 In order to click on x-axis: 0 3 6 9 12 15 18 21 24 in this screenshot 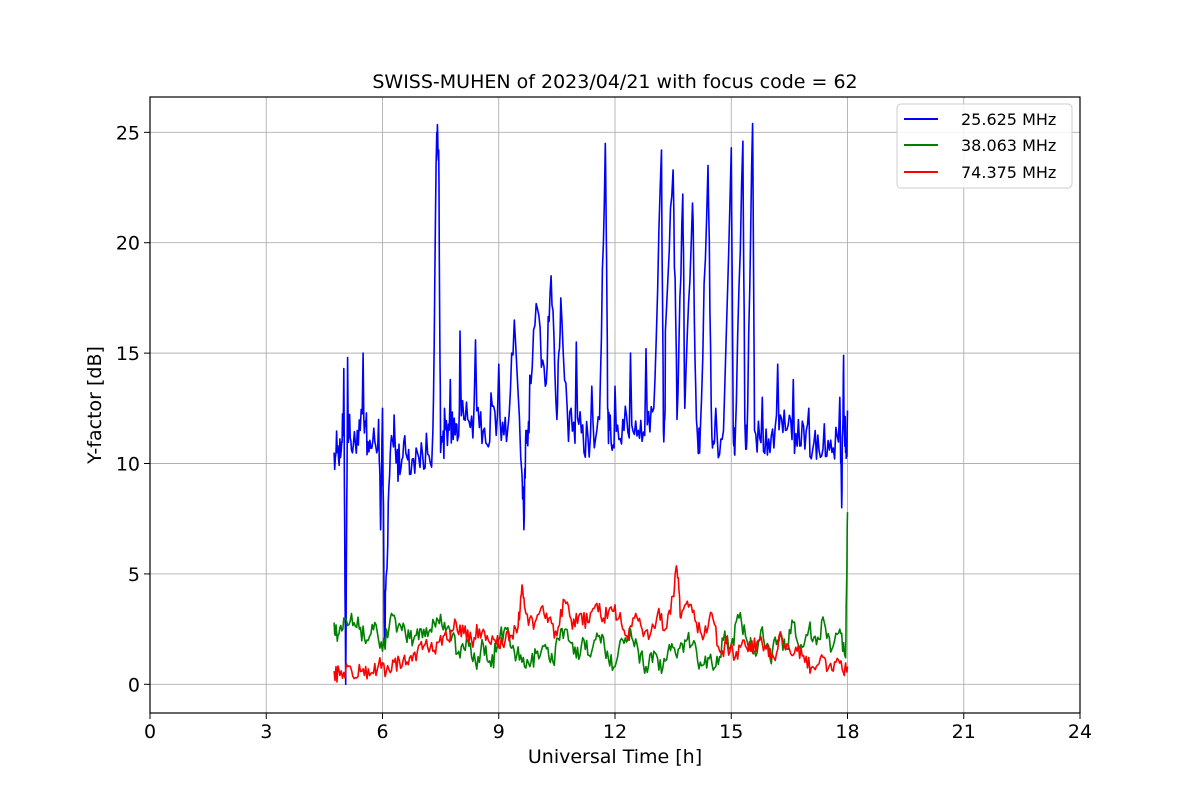, I will do `click(618, 728)`.